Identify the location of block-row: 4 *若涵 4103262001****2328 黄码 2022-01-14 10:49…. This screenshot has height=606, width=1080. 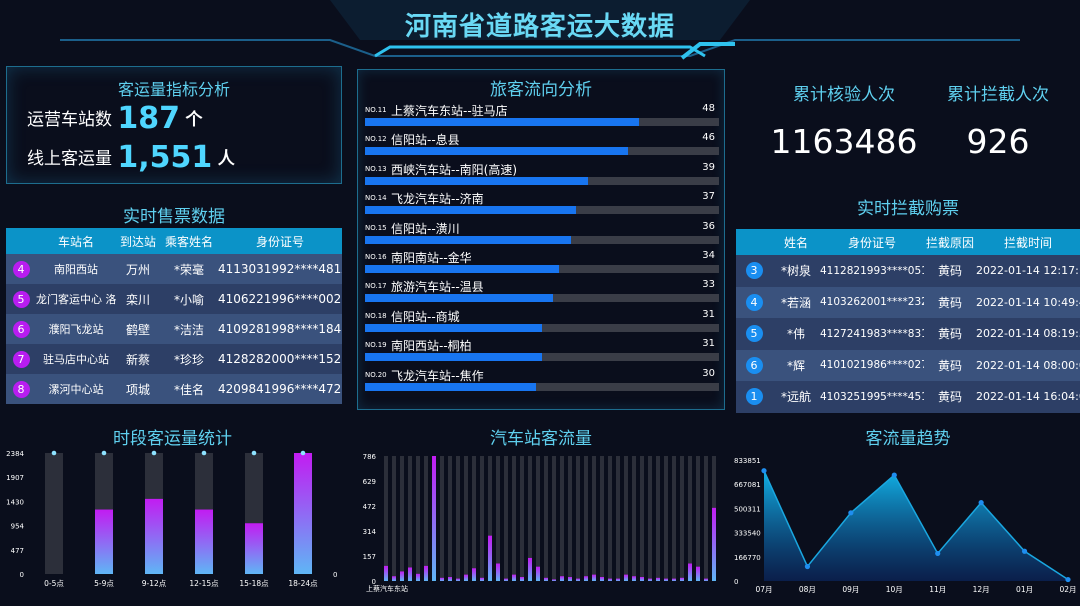
(908, 302).